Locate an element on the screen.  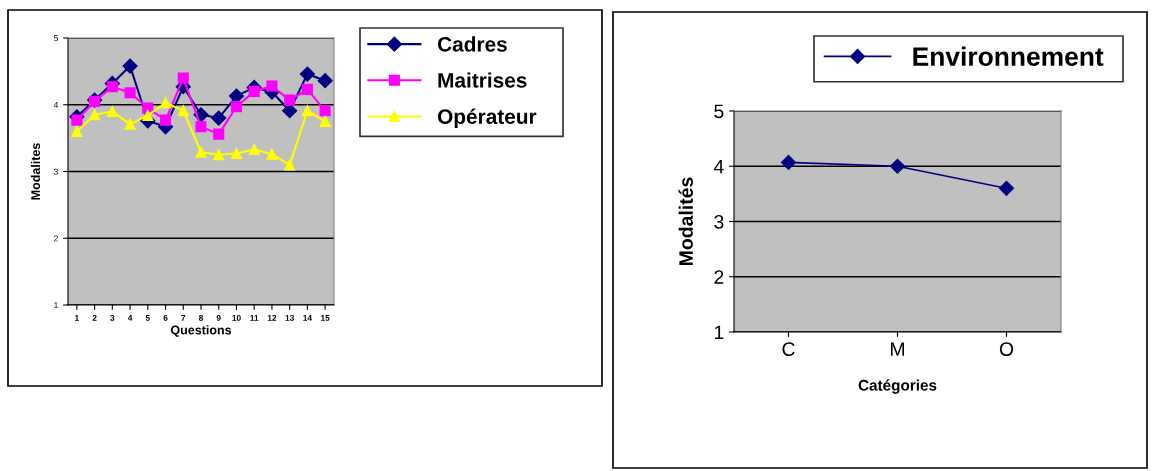
x-tick-label: 5 is located at coordinates (147, 318).